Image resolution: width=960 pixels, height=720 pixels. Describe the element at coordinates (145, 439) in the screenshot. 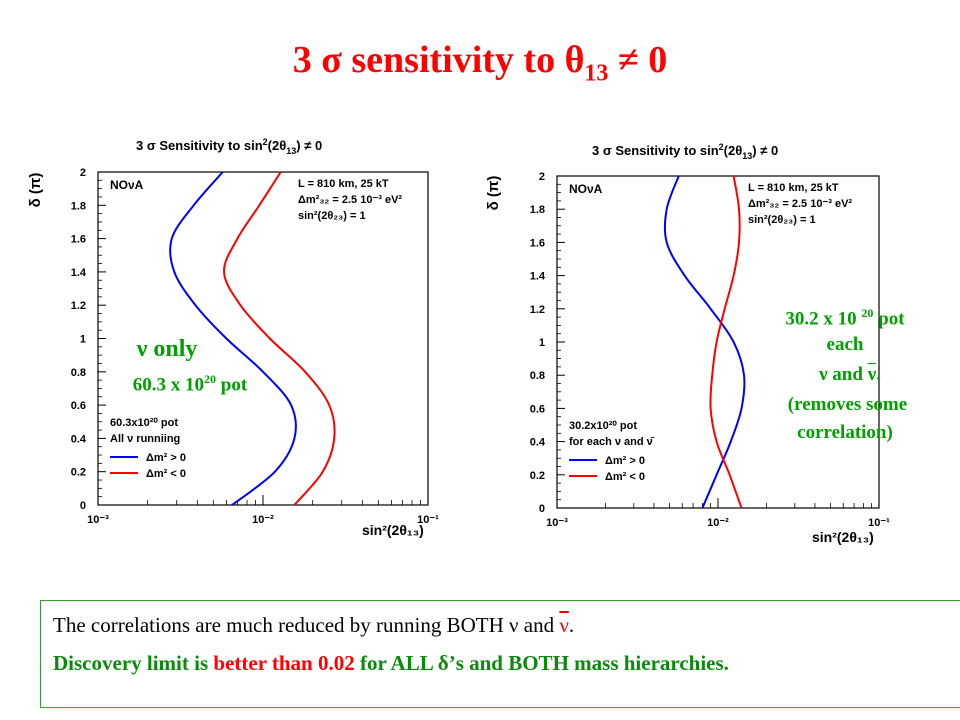

I see `legend-title-2: All ν runniing` at that location.